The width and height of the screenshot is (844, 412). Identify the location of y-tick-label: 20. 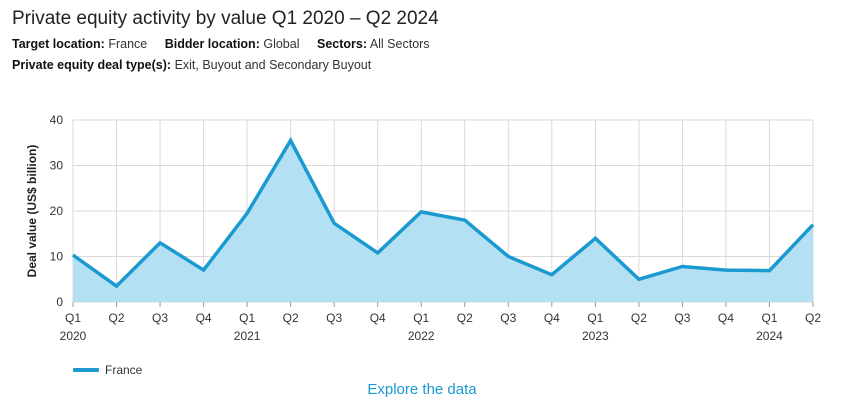
(57, 211).